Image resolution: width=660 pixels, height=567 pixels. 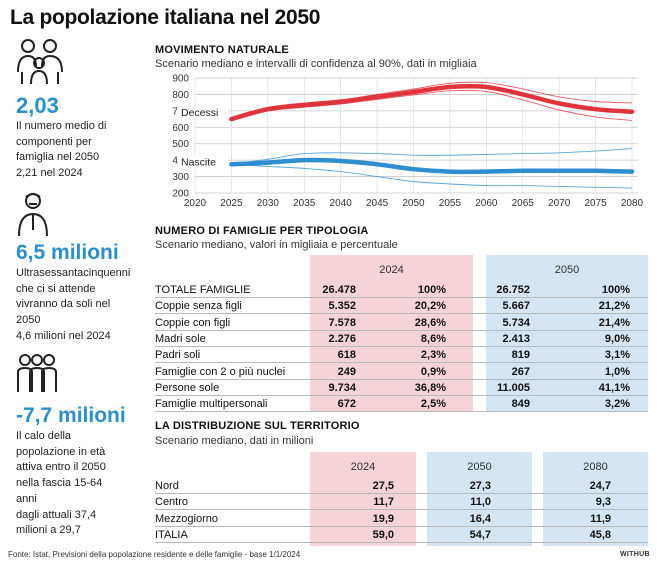 I want to click on nascite-series-label: Nascite, so click(x=198, y=162).